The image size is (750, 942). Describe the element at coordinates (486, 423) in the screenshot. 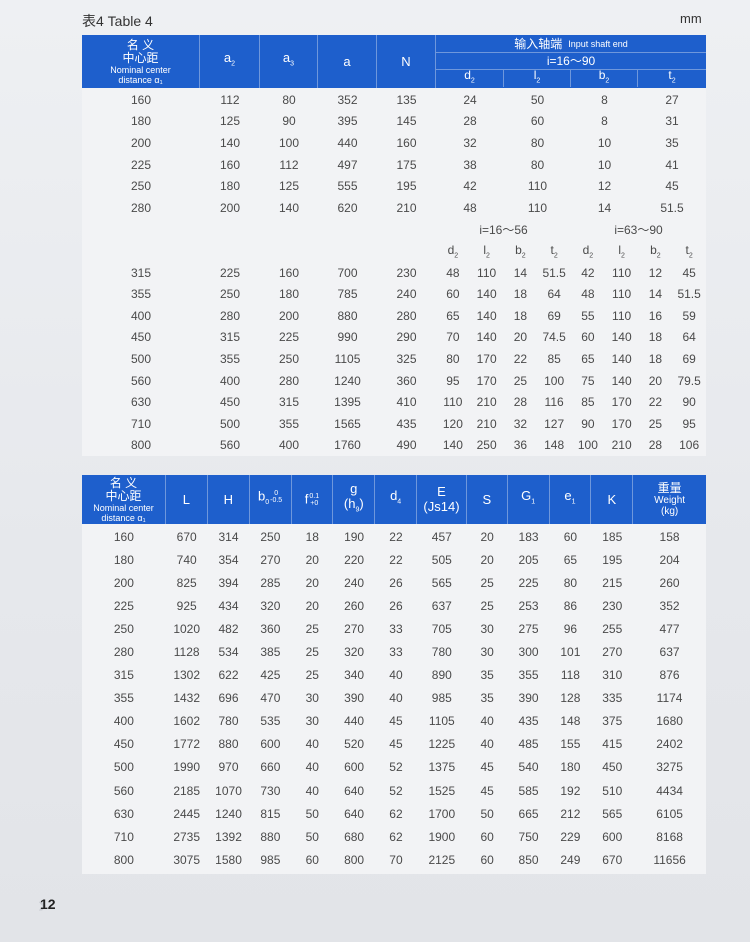

I see `table-cell: 210` at that location.